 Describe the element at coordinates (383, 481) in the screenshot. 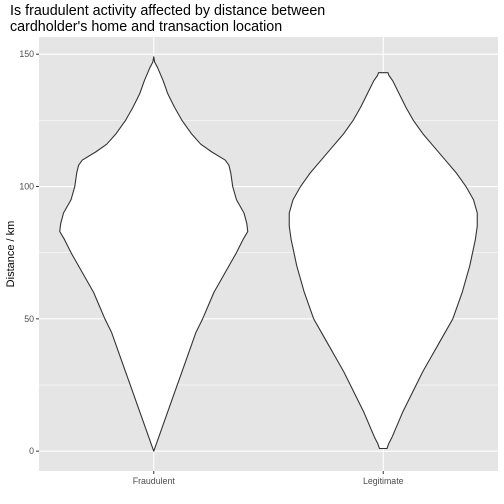

I see `x-tick-label-legitimate: Legitimate` at that location.